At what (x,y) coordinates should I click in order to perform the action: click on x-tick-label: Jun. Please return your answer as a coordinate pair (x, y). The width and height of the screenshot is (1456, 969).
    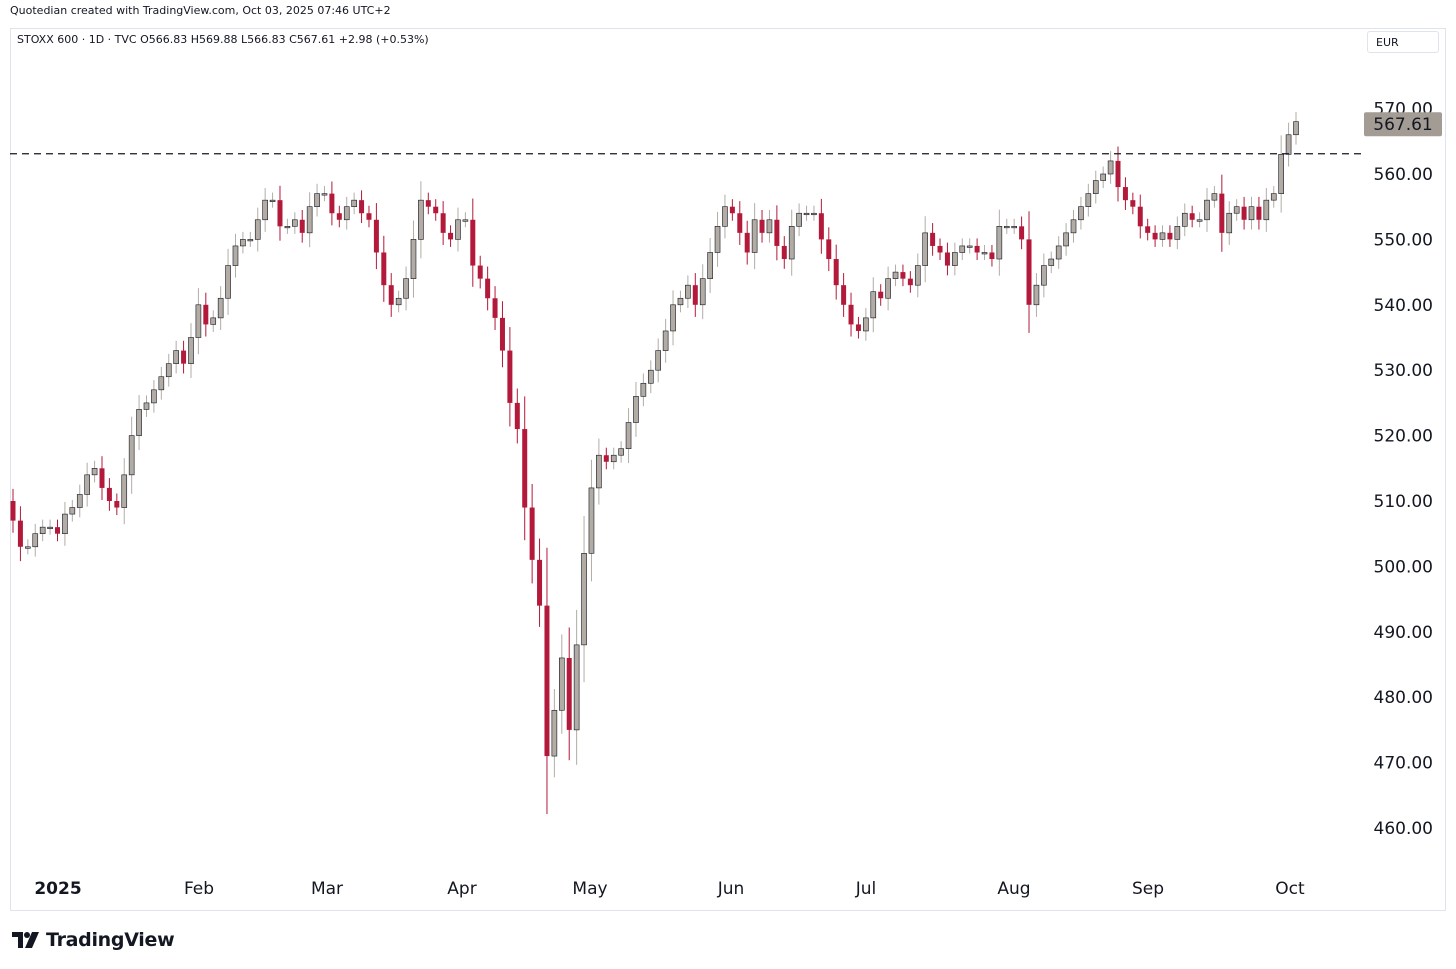
    Looking at the image, I should click on (731, 889).